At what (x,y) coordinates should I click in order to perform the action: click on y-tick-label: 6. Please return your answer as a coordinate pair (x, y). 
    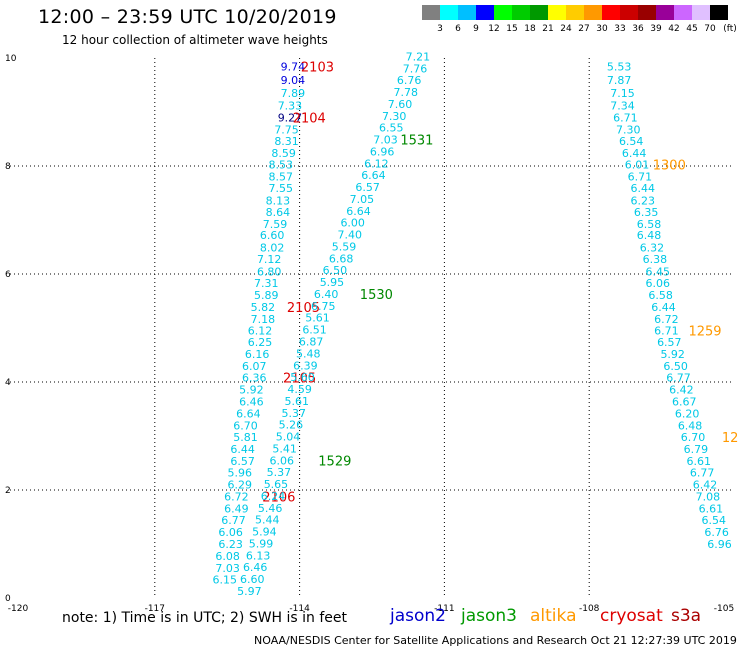
    Looking at the image, I should click on (8, 275).